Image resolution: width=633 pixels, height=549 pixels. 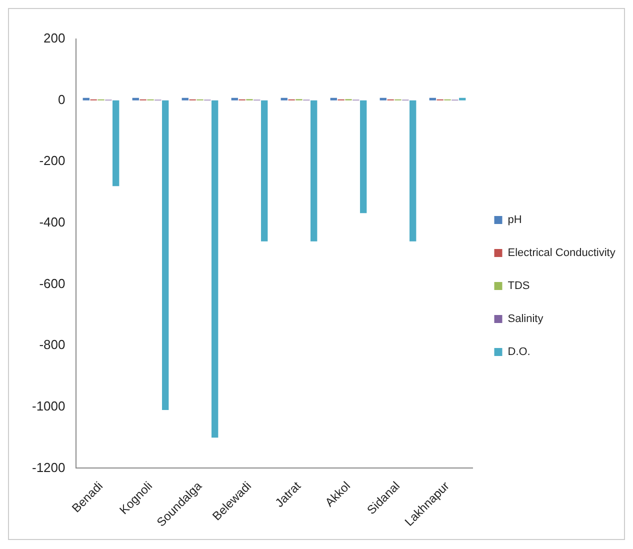 I want to click on legend-label: pH, so click(x=515, y=220).